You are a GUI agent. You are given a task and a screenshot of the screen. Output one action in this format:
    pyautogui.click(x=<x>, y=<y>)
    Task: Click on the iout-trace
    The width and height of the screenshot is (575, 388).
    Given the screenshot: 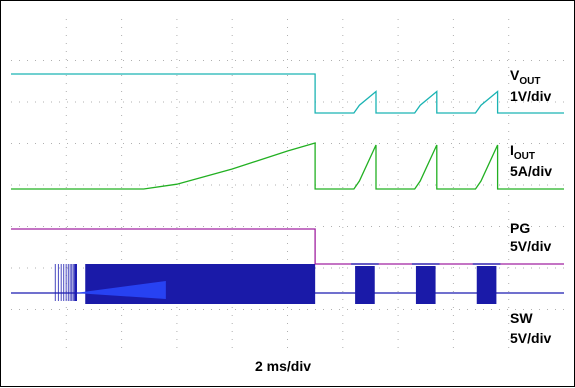 What is the action you would take?
    pyautogui.click(x=287, y=166)
    